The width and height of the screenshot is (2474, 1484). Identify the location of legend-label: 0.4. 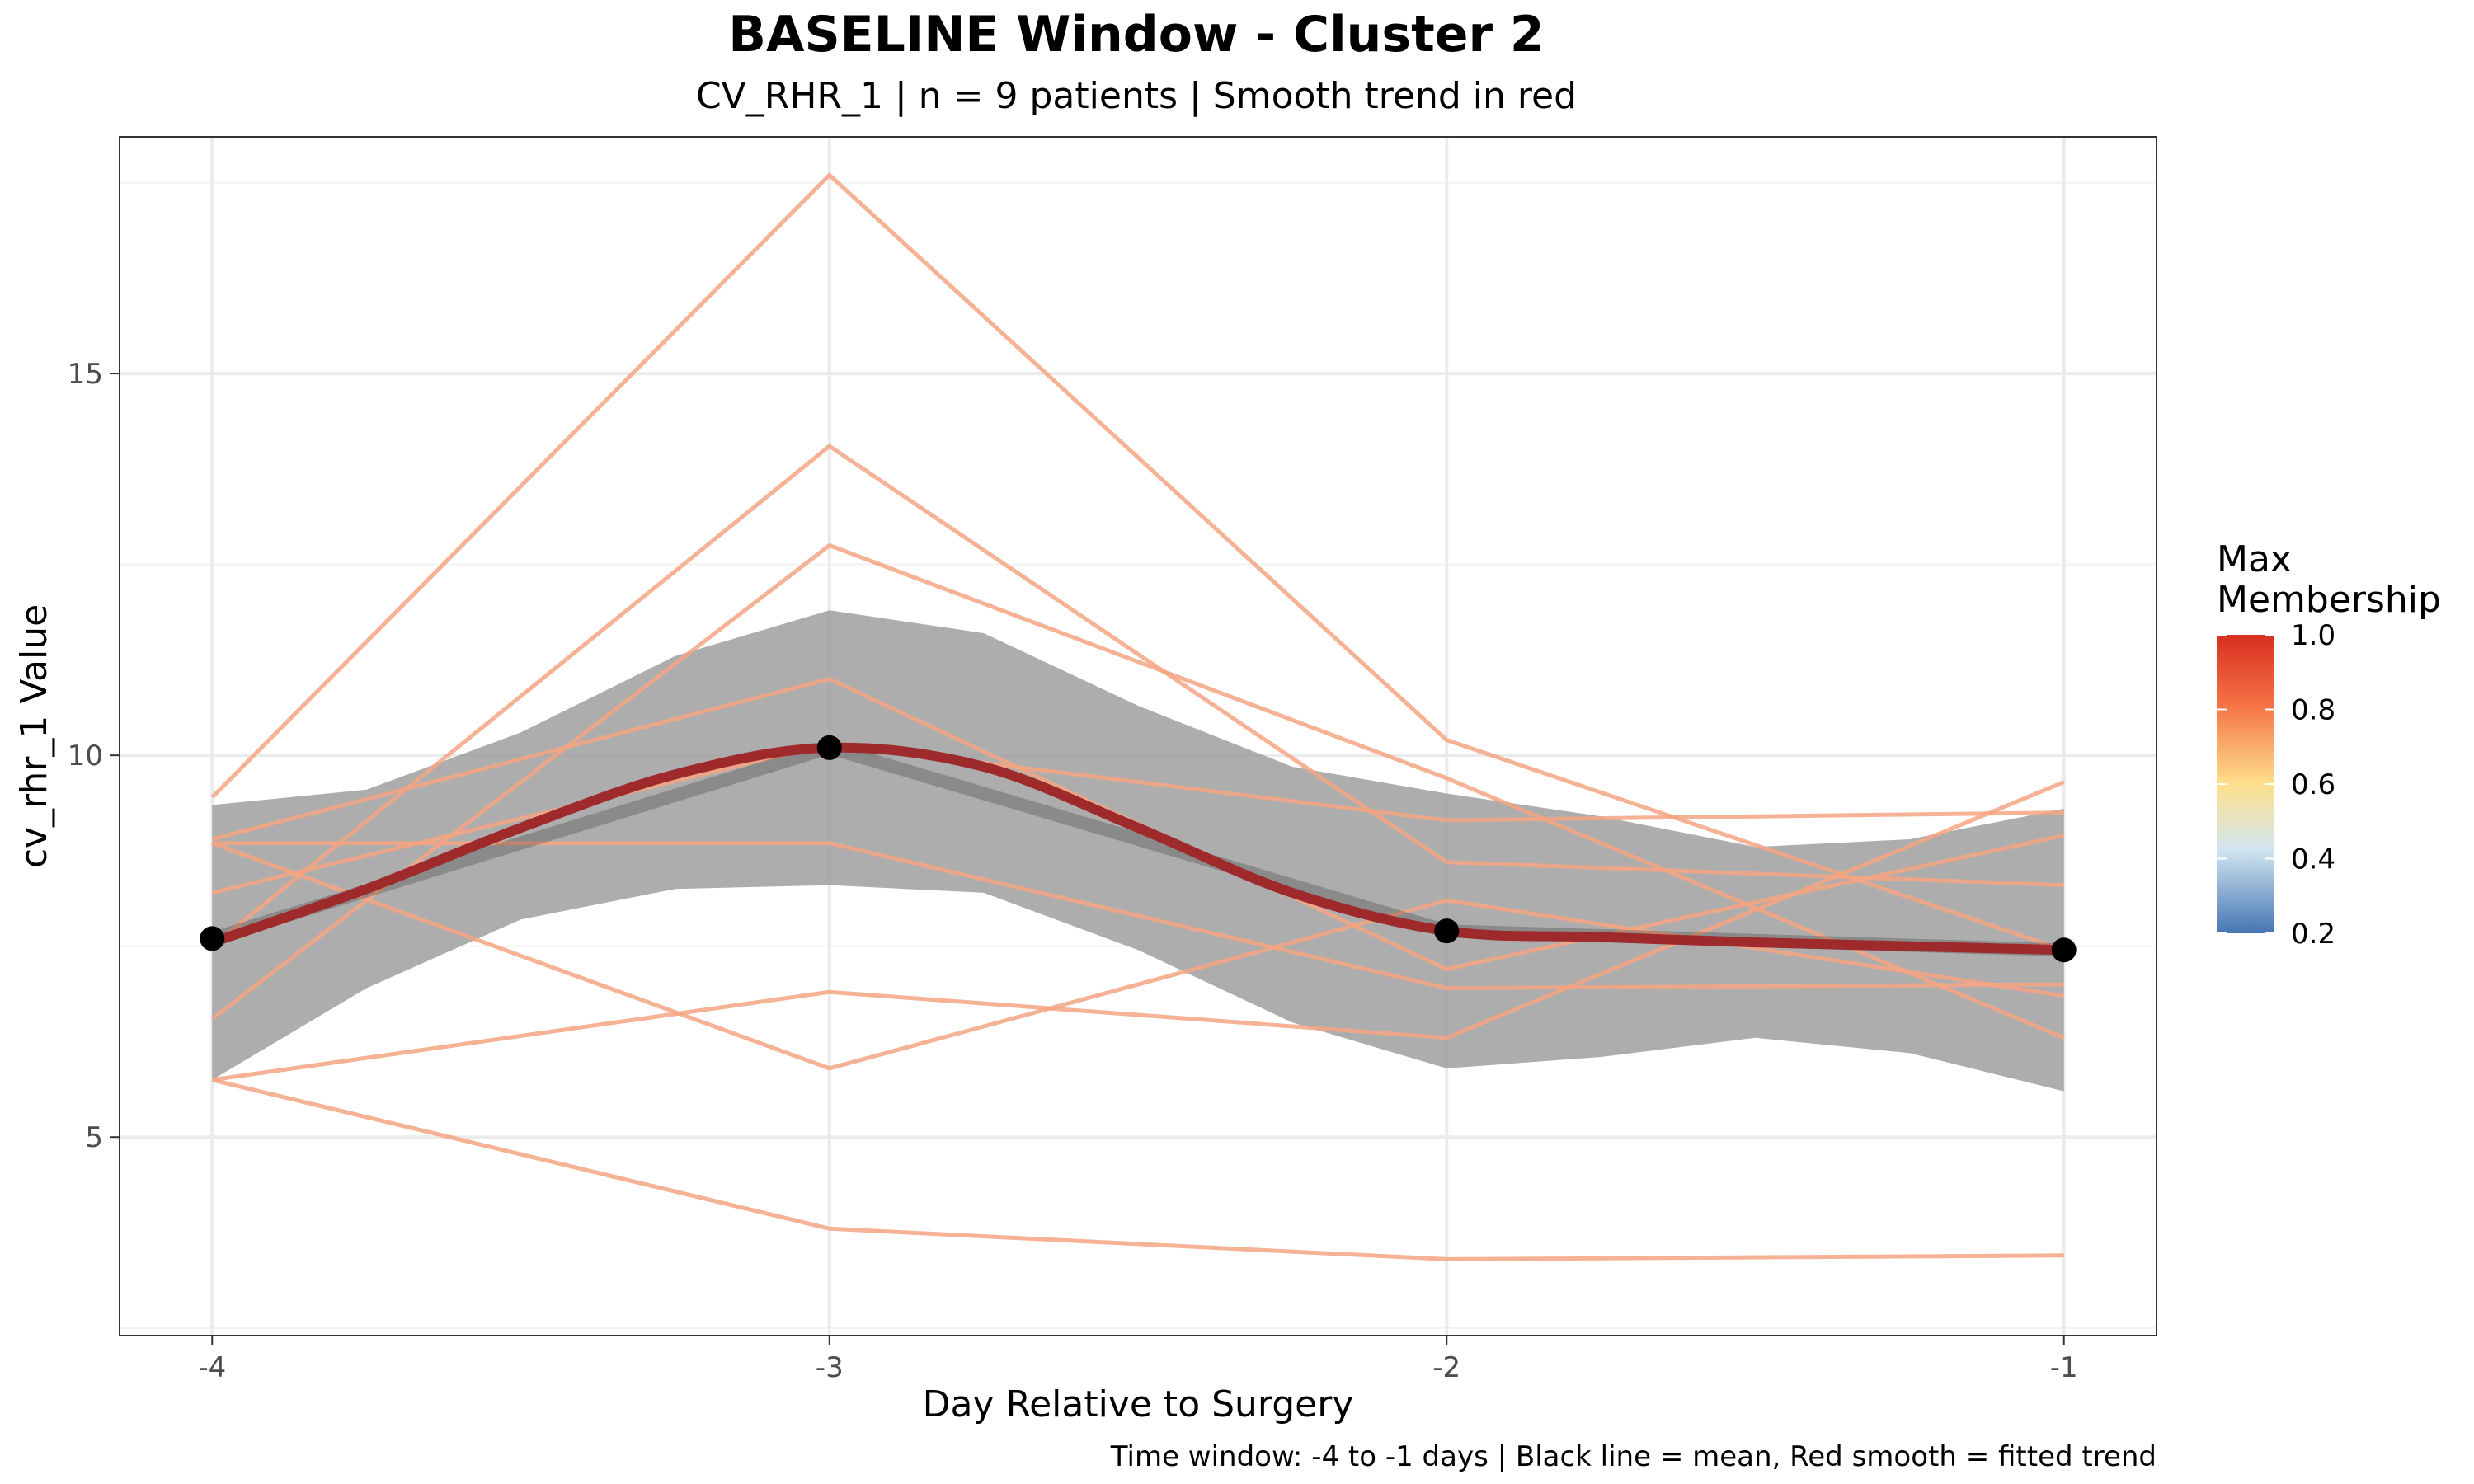
(2313, 860).